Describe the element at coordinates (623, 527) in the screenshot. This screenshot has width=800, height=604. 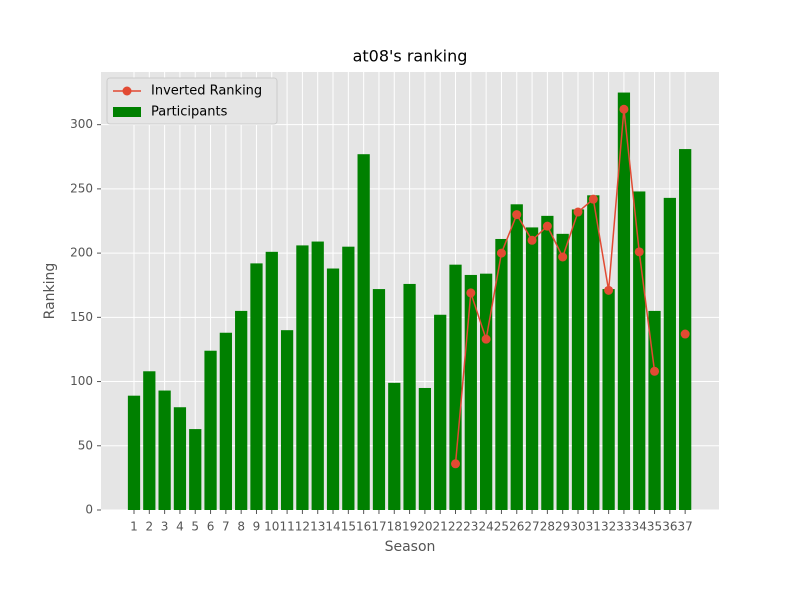
I see `x-tick-label: 33` at that location.